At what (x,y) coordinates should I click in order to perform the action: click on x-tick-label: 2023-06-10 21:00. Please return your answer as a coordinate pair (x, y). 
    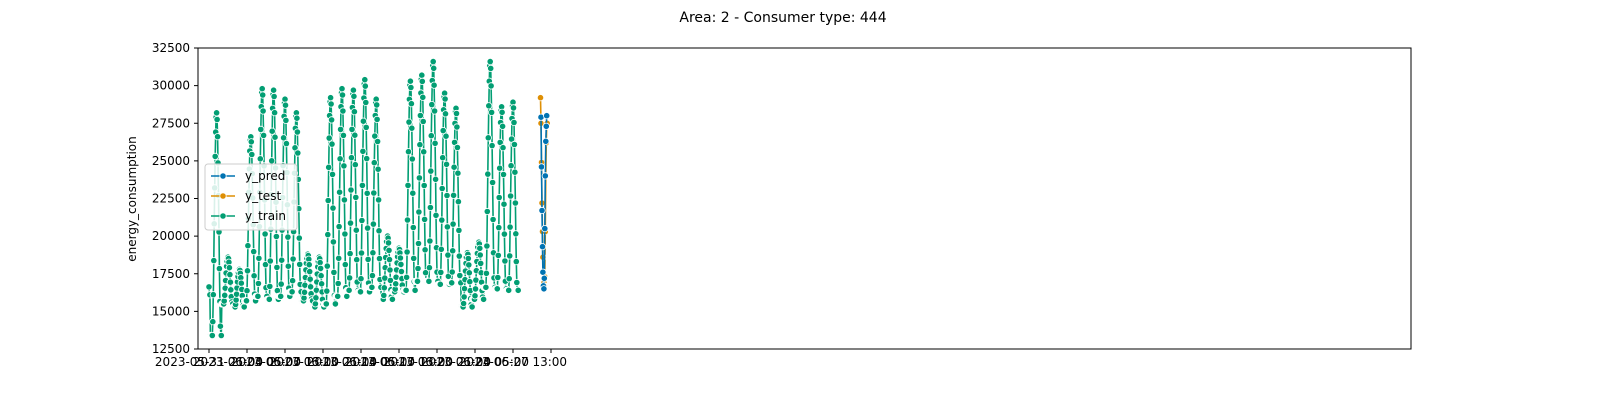
    Looking at the image, I should click on (323, 362).